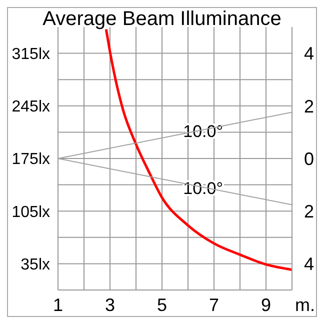 The image size is (326, 326). What do you see at coordinates (162, 19) in the screenshot?
I see `chart-title: Average Beam Illuminance` at bounding box center [162, 19].